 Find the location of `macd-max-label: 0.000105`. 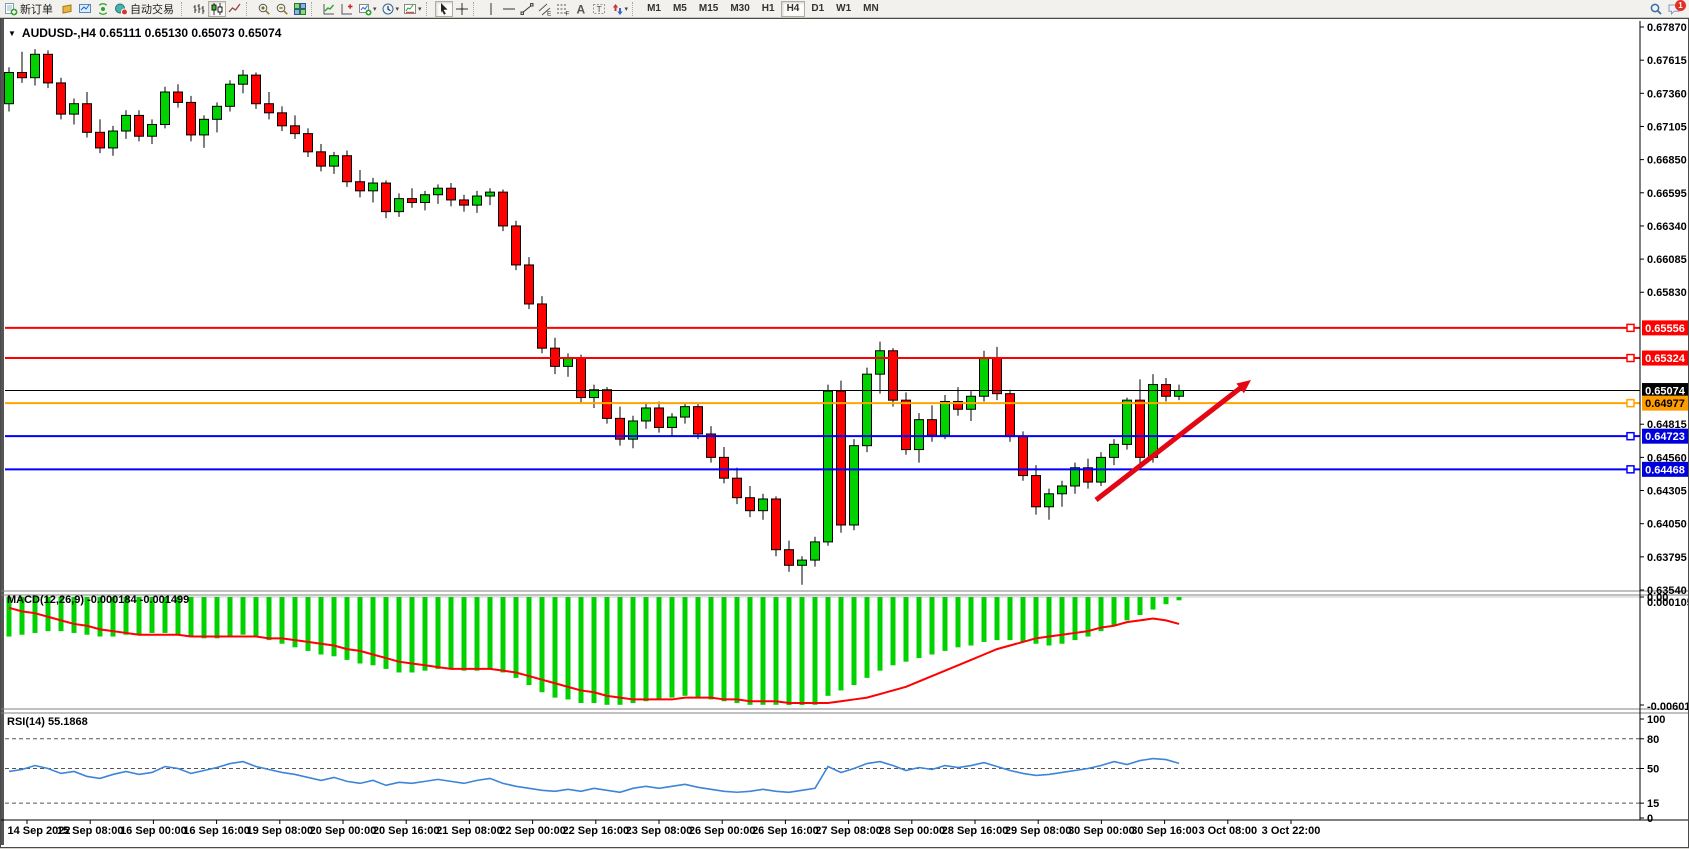

macd-max-label: 0.000105 is located at coordinates (1667, 603).